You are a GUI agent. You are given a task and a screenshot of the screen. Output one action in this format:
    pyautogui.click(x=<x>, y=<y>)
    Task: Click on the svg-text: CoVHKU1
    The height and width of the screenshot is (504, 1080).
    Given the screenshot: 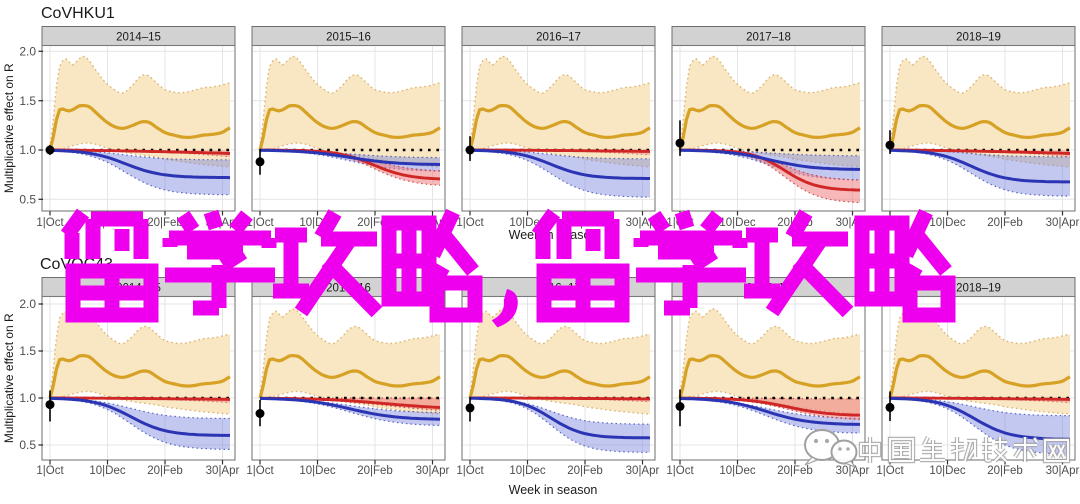 What is the action you would take?
    pyautogui.click(x=78, y=13)
    